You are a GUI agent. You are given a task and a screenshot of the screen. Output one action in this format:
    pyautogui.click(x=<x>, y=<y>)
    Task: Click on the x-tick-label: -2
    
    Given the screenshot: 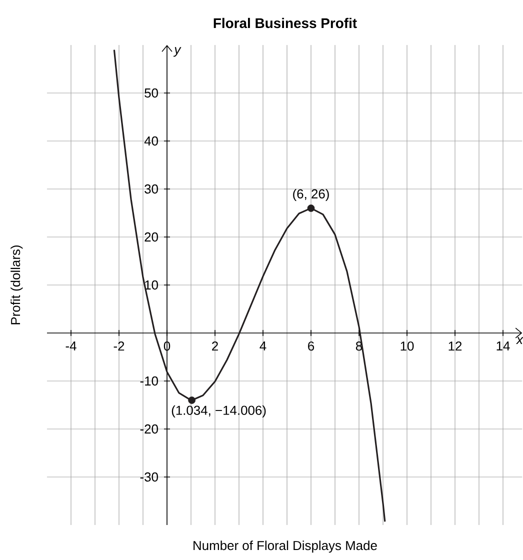 What is the action you would take?
    pyautogui.click(x=119, y=346)
    